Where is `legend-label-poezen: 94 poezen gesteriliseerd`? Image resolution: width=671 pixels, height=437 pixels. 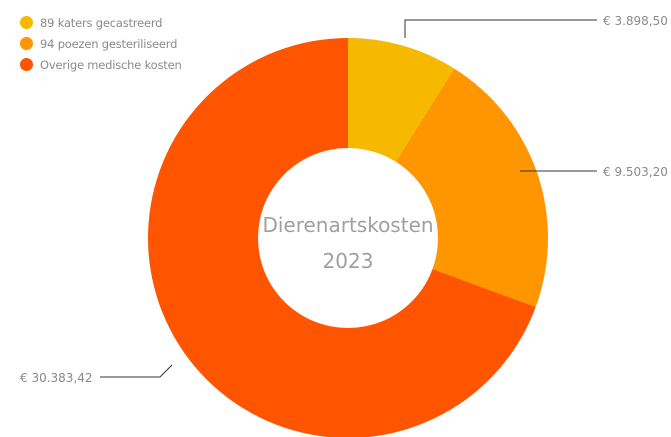
legend-label-poezen: 94 poezen gesteriliseerd is located at coordinates (109, 43).